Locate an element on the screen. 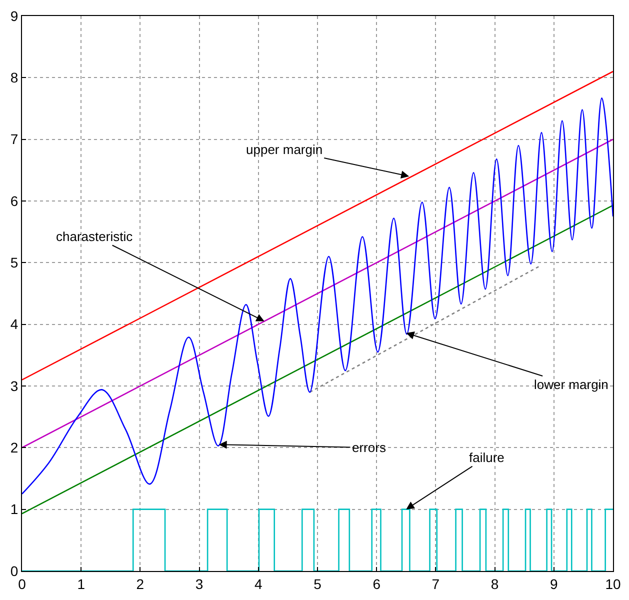 This screenshot has width=629, height=600. x-tick-label: 9 is located at coordinates (554, 584).